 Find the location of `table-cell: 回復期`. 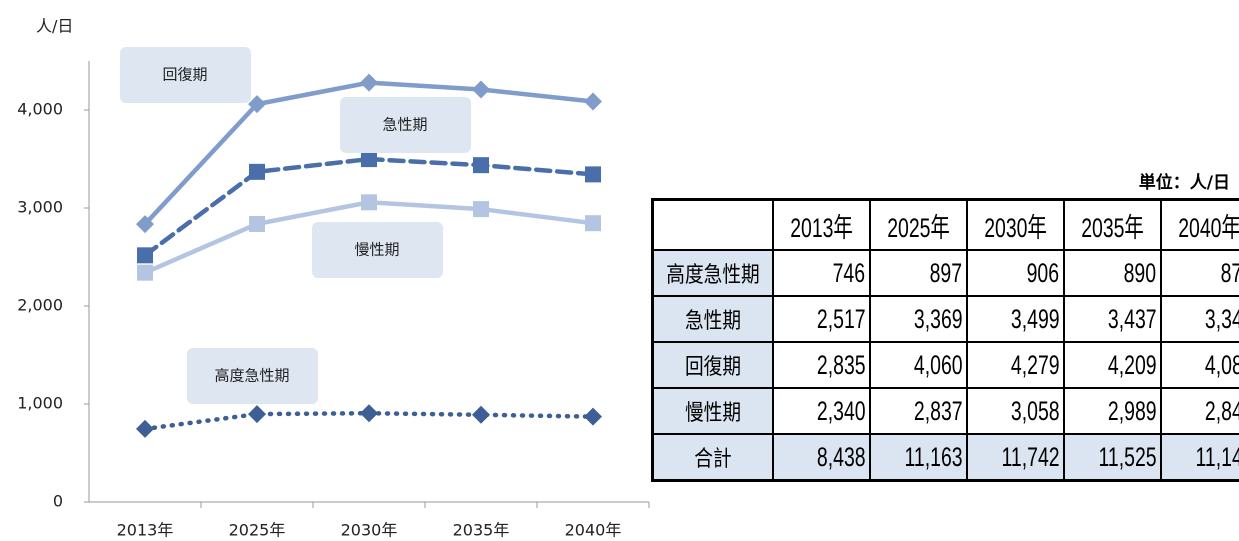

table-cell: 回復期 is located at coordinates (713, 365).